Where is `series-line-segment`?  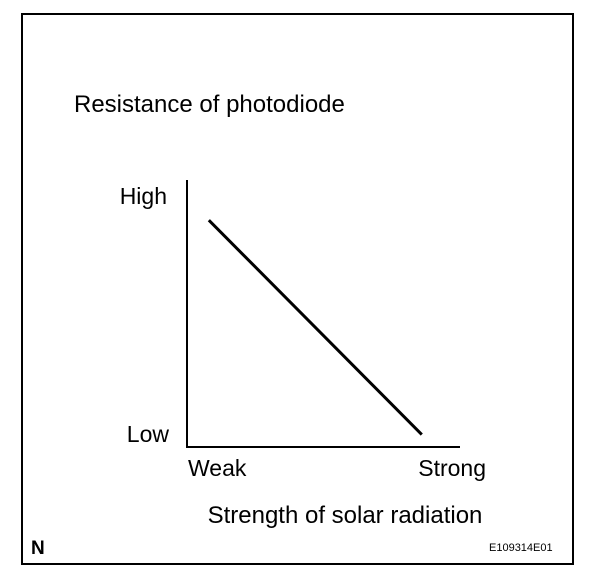
series-line-segment is located at coordinates (315, 327).